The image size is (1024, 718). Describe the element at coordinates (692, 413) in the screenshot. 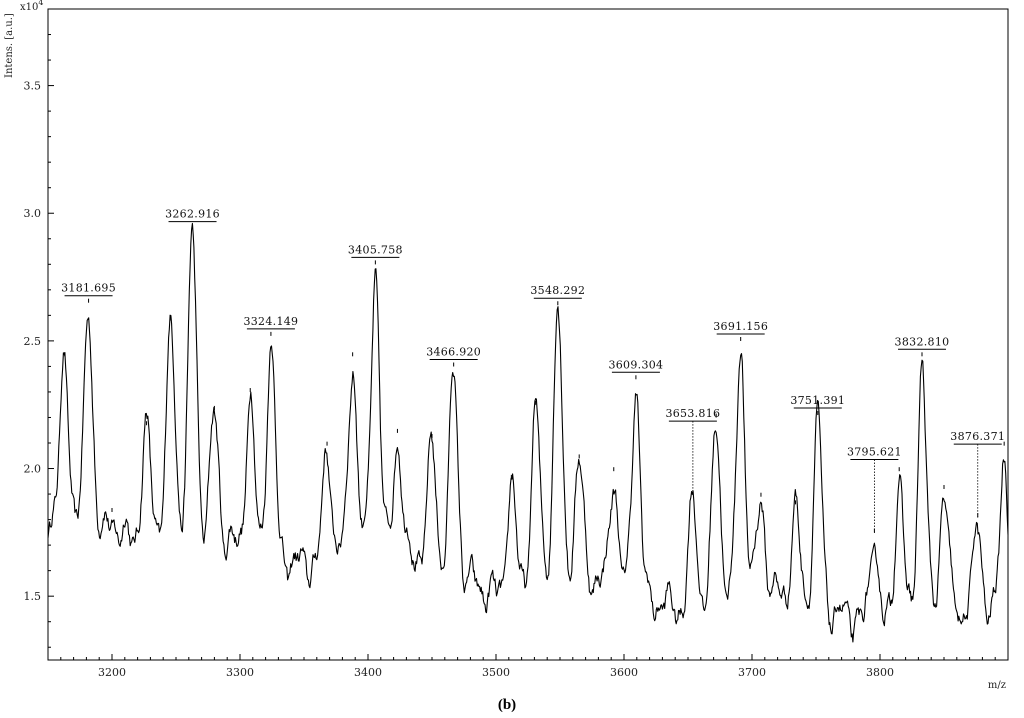

I see `peak-label: 3653.816` at that location.